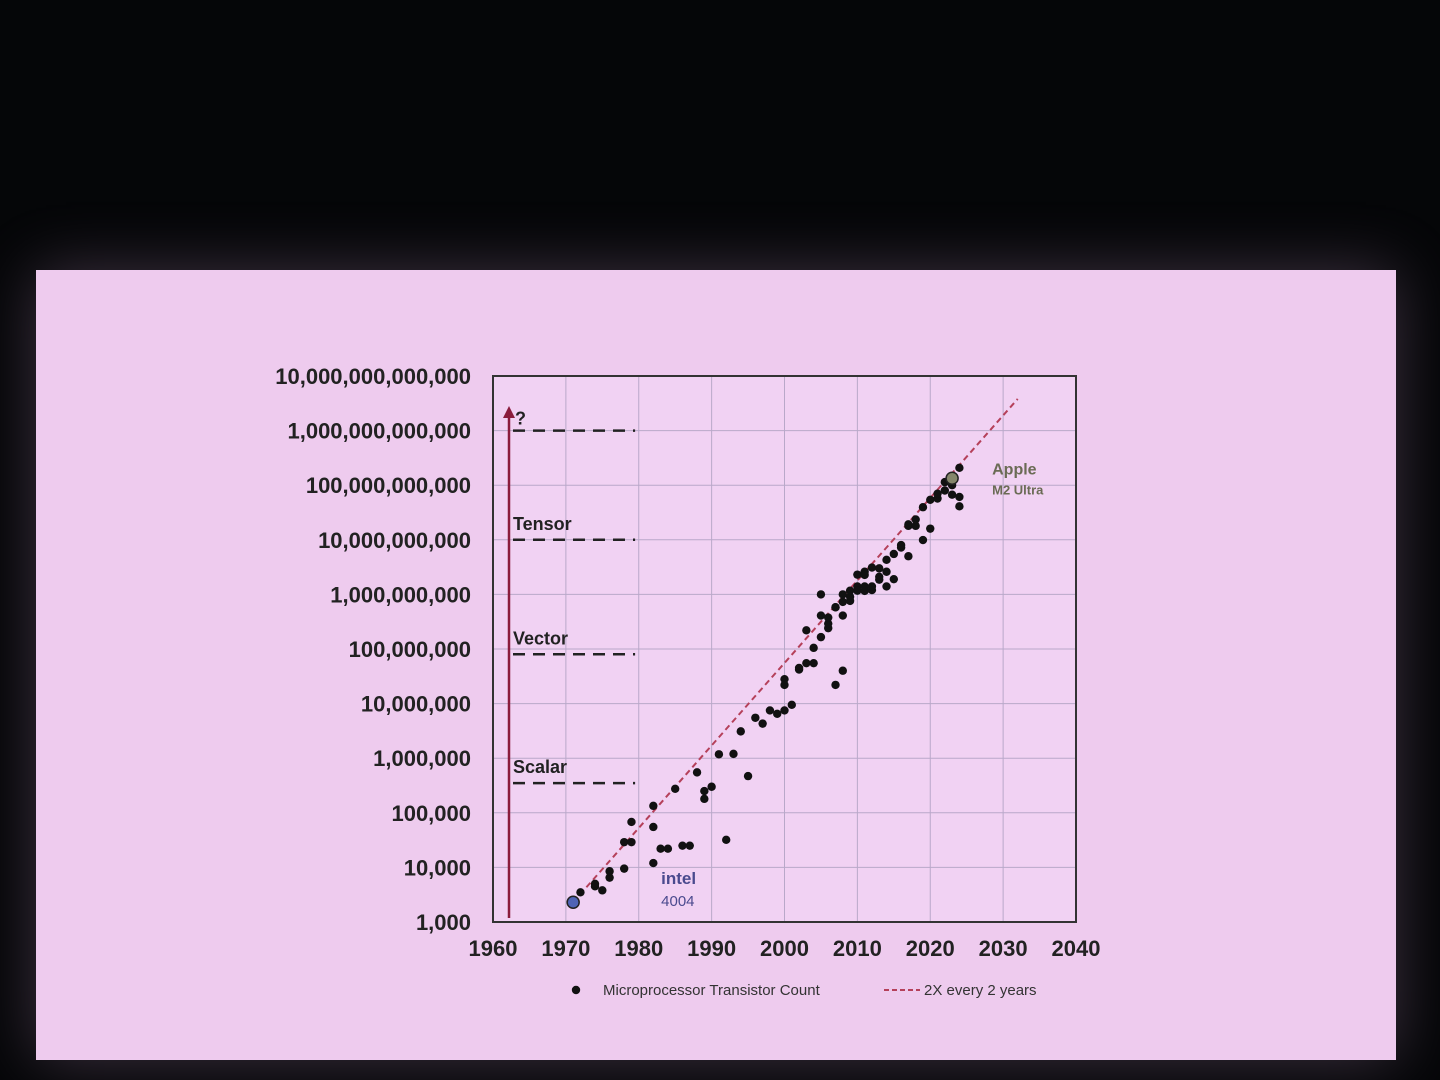 The image size is (1440, 1080). I want to click on intel-sublabel: 4004, so click(677, 901).